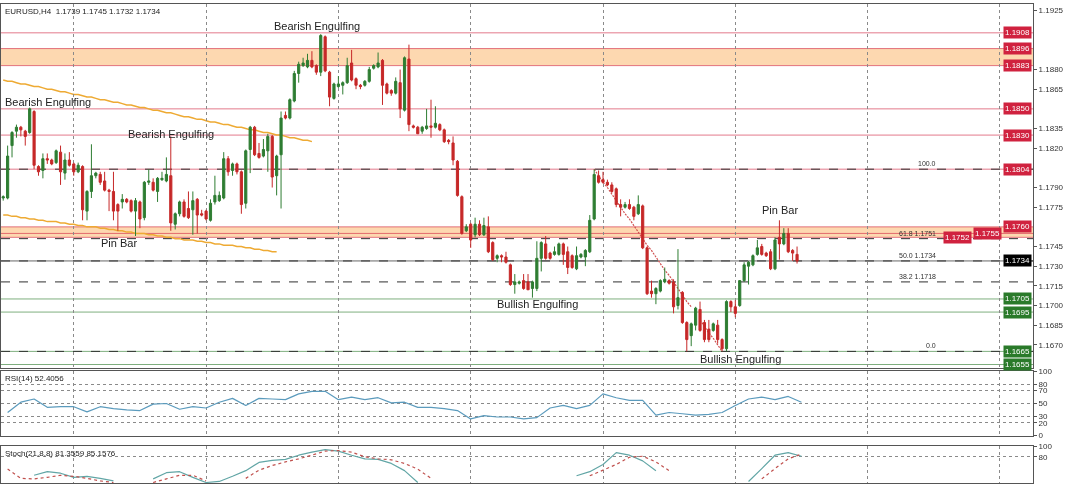  What do you see at coordinates (1051, 286) in the screenshot?
I see `y-tick-label: 1.1715` at bounding box center [1051, 286].